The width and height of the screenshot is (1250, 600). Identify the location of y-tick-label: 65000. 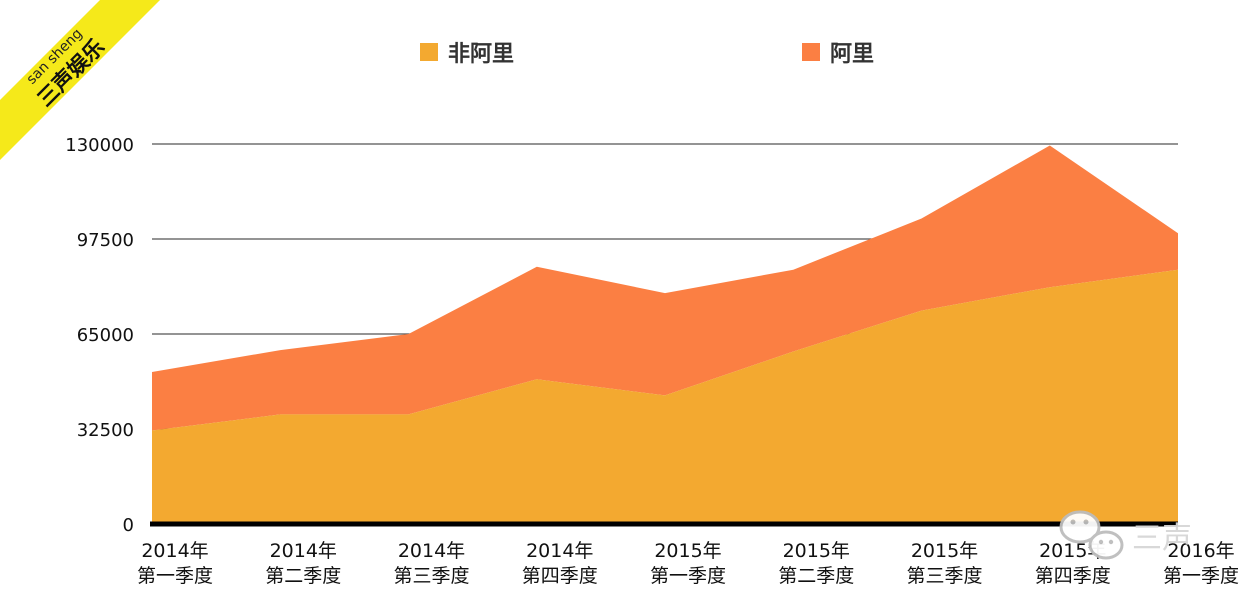
(105, 335).